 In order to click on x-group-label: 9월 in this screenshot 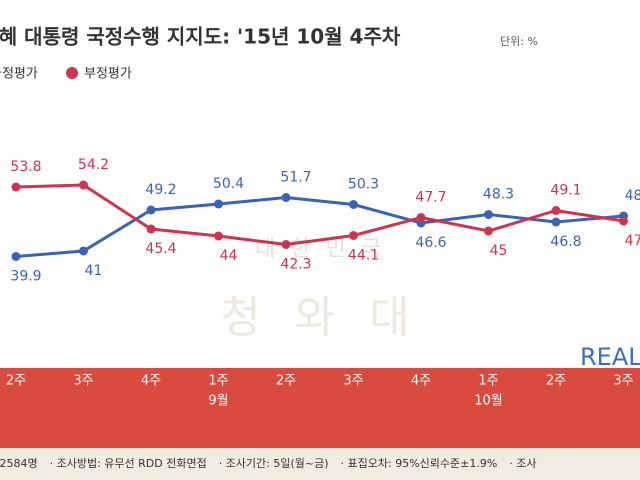, I will do `click(218, 401)`.